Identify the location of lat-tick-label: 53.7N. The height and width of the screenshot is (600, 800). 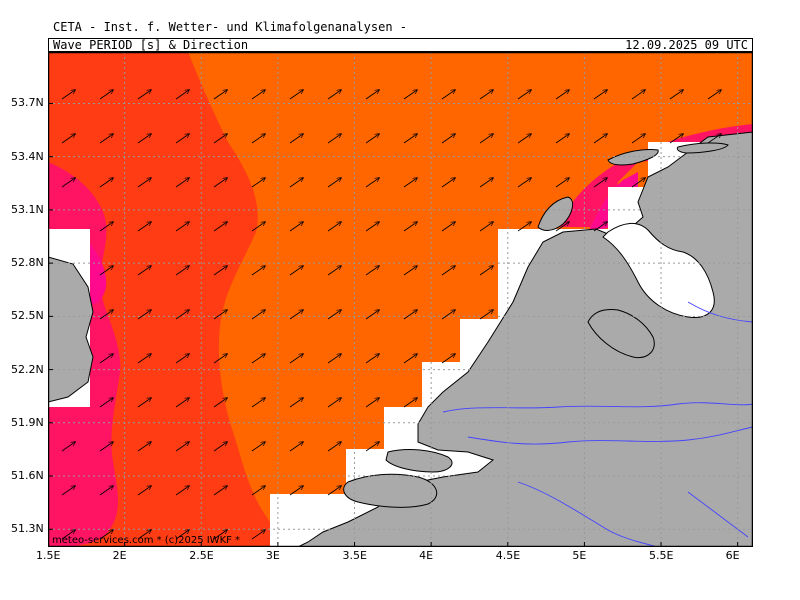
(27, 103).